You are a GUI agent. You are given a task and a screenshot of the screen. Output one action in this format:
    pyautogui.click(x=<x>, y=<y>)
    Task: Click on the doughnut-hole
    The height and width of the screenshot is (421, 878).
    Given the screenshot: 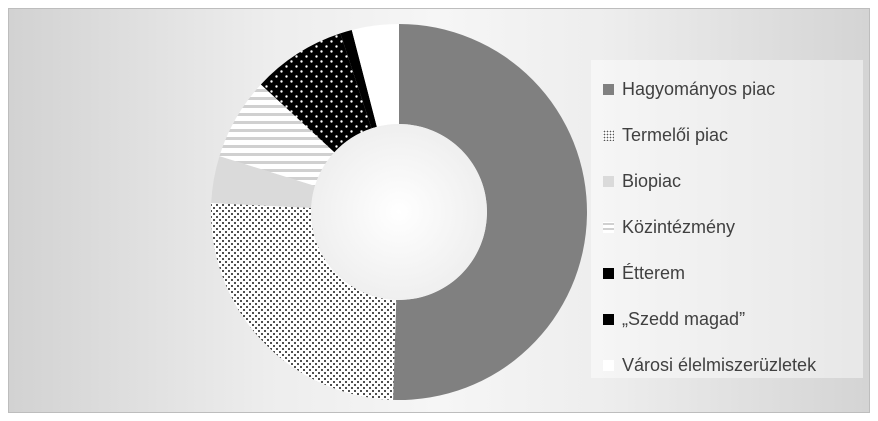 What is the action you would take?
    pyautogui.click(x=399, y=212)
    